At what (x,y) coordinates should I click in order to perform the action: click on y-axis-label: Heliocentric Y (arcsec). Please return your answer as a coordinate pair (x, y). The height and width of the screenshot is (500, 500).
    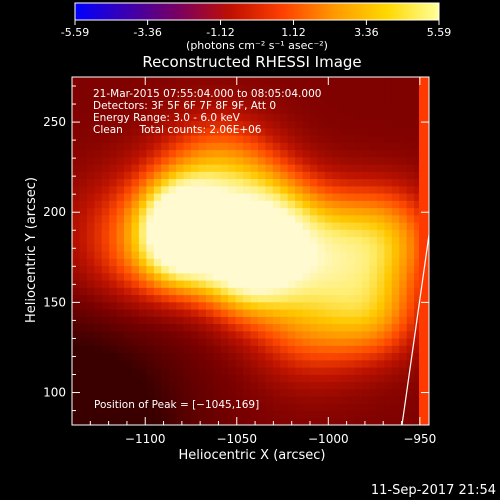
    Looking at the image, I should click on (31, 250).